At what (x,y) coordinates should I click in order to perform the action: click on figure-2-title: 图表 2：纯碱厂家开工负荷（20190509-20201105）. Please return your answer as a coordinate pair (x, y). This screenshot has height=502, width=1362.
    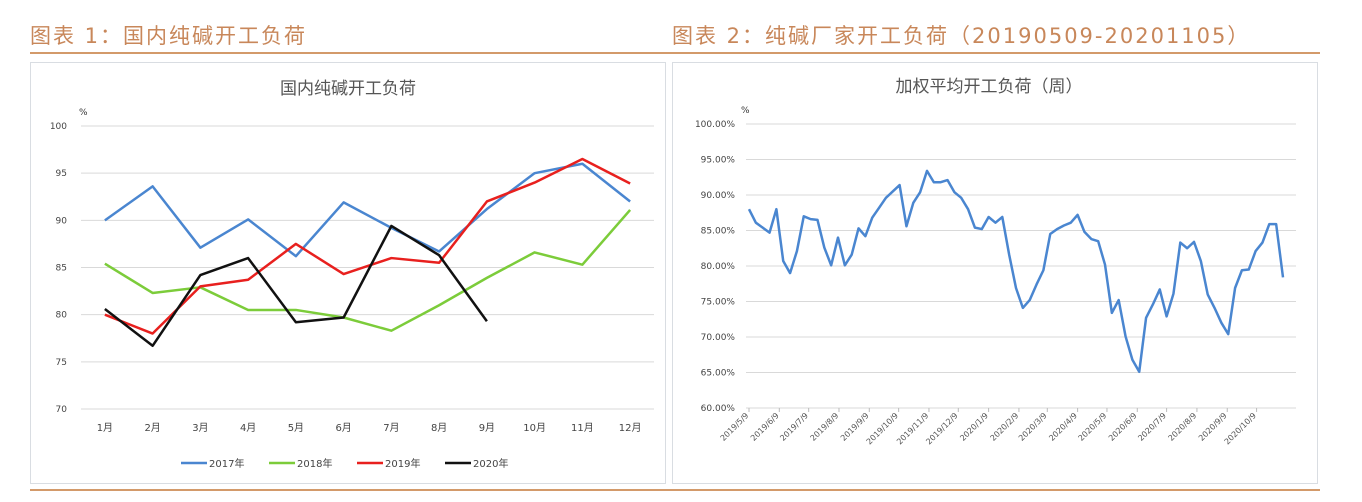
    Looking at the image, I should click on (961, 36).